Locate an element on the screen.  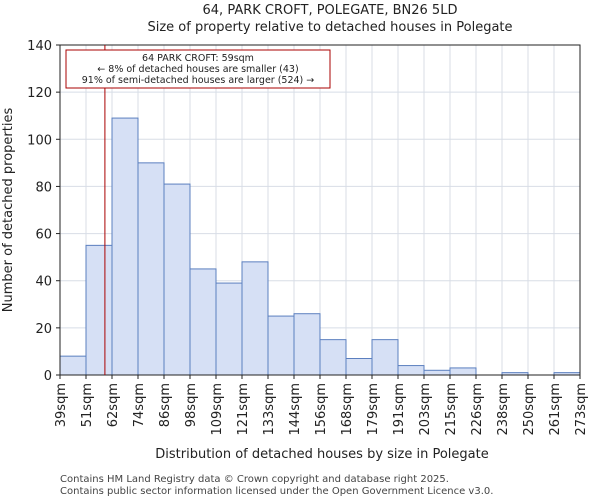
y-axis-label: Number of detached properties is located at coordinates (8, 210).